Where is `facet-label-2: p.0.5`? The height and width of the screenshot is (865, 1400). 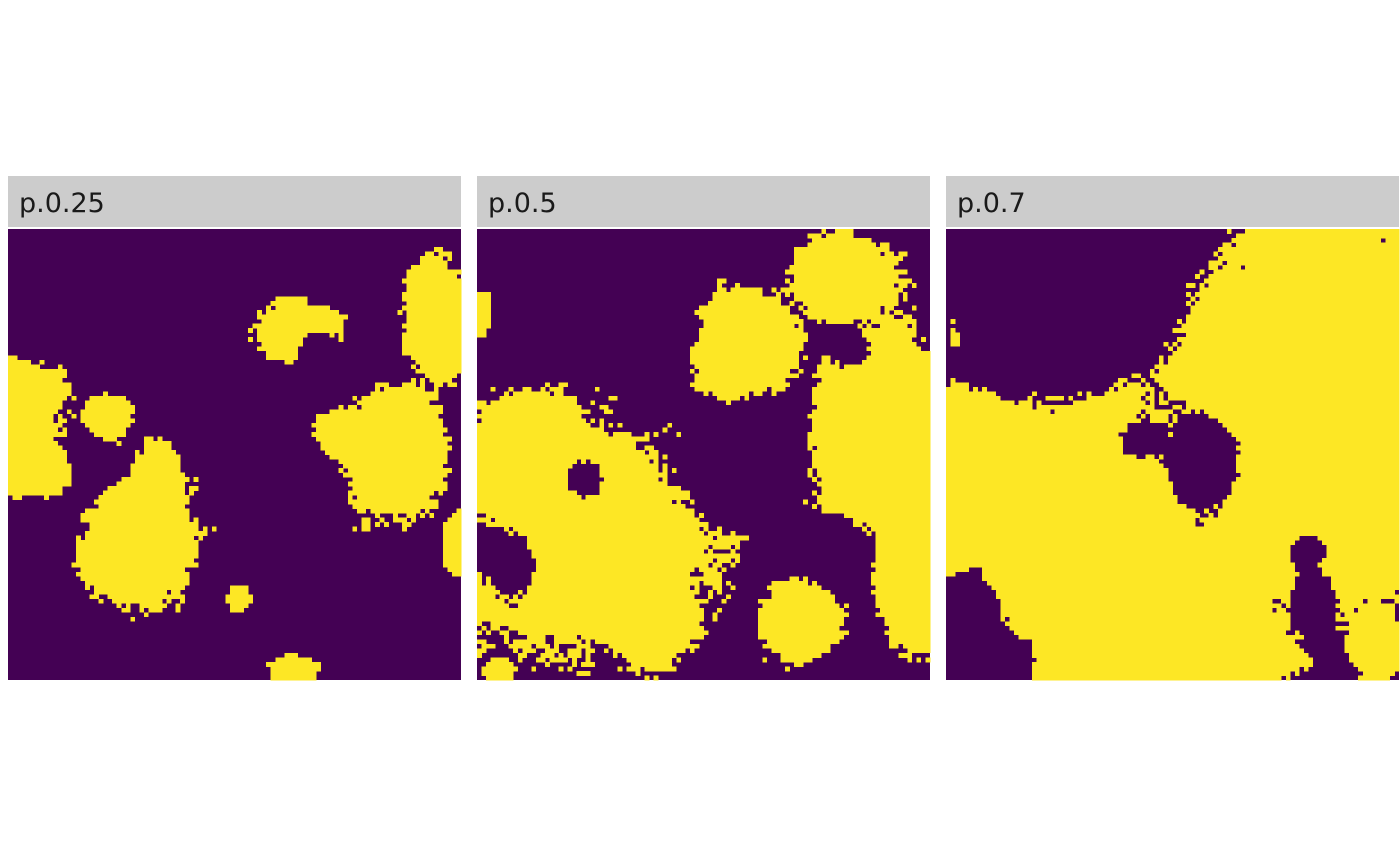
facet-label-2: p.0.5 is located at coordinates (522, 203).